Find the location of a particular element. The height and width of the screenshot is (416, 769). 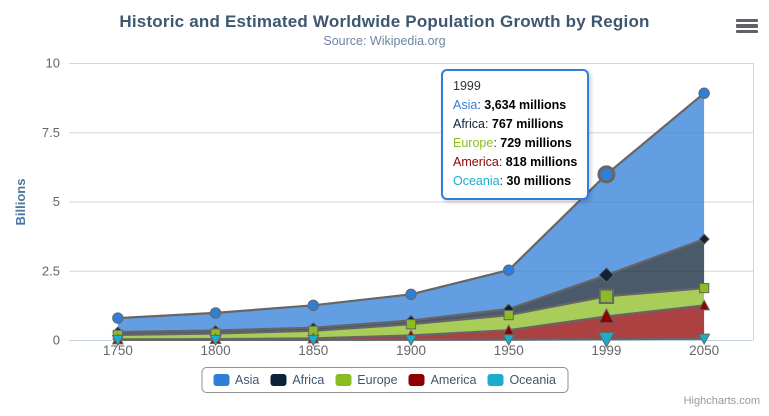

legend-item-asia: Asia is located at coordinates (236, 380).